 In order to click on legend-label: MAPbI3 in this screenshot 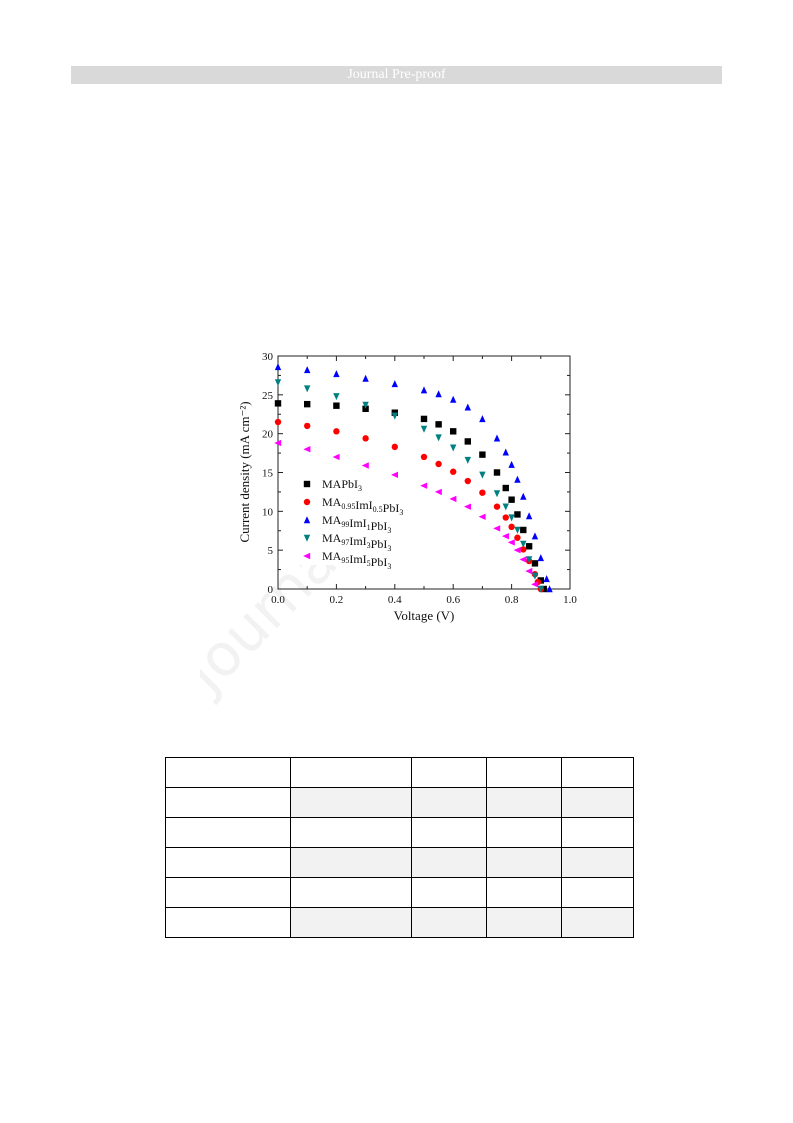, I will do `click(342, 485)`.